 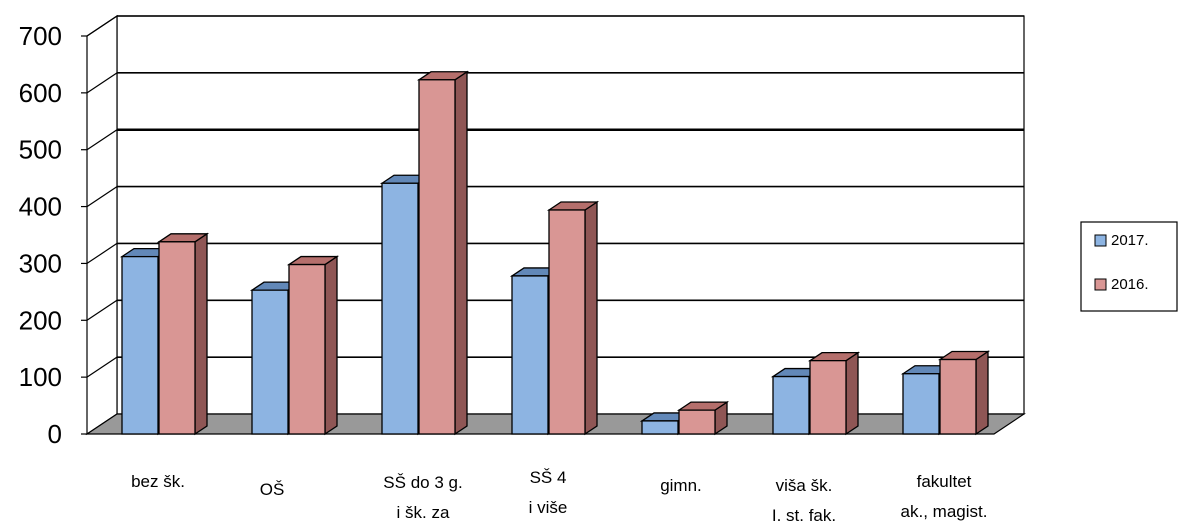 I want to click on category-label: fakultet, so click(x=944, y=481).